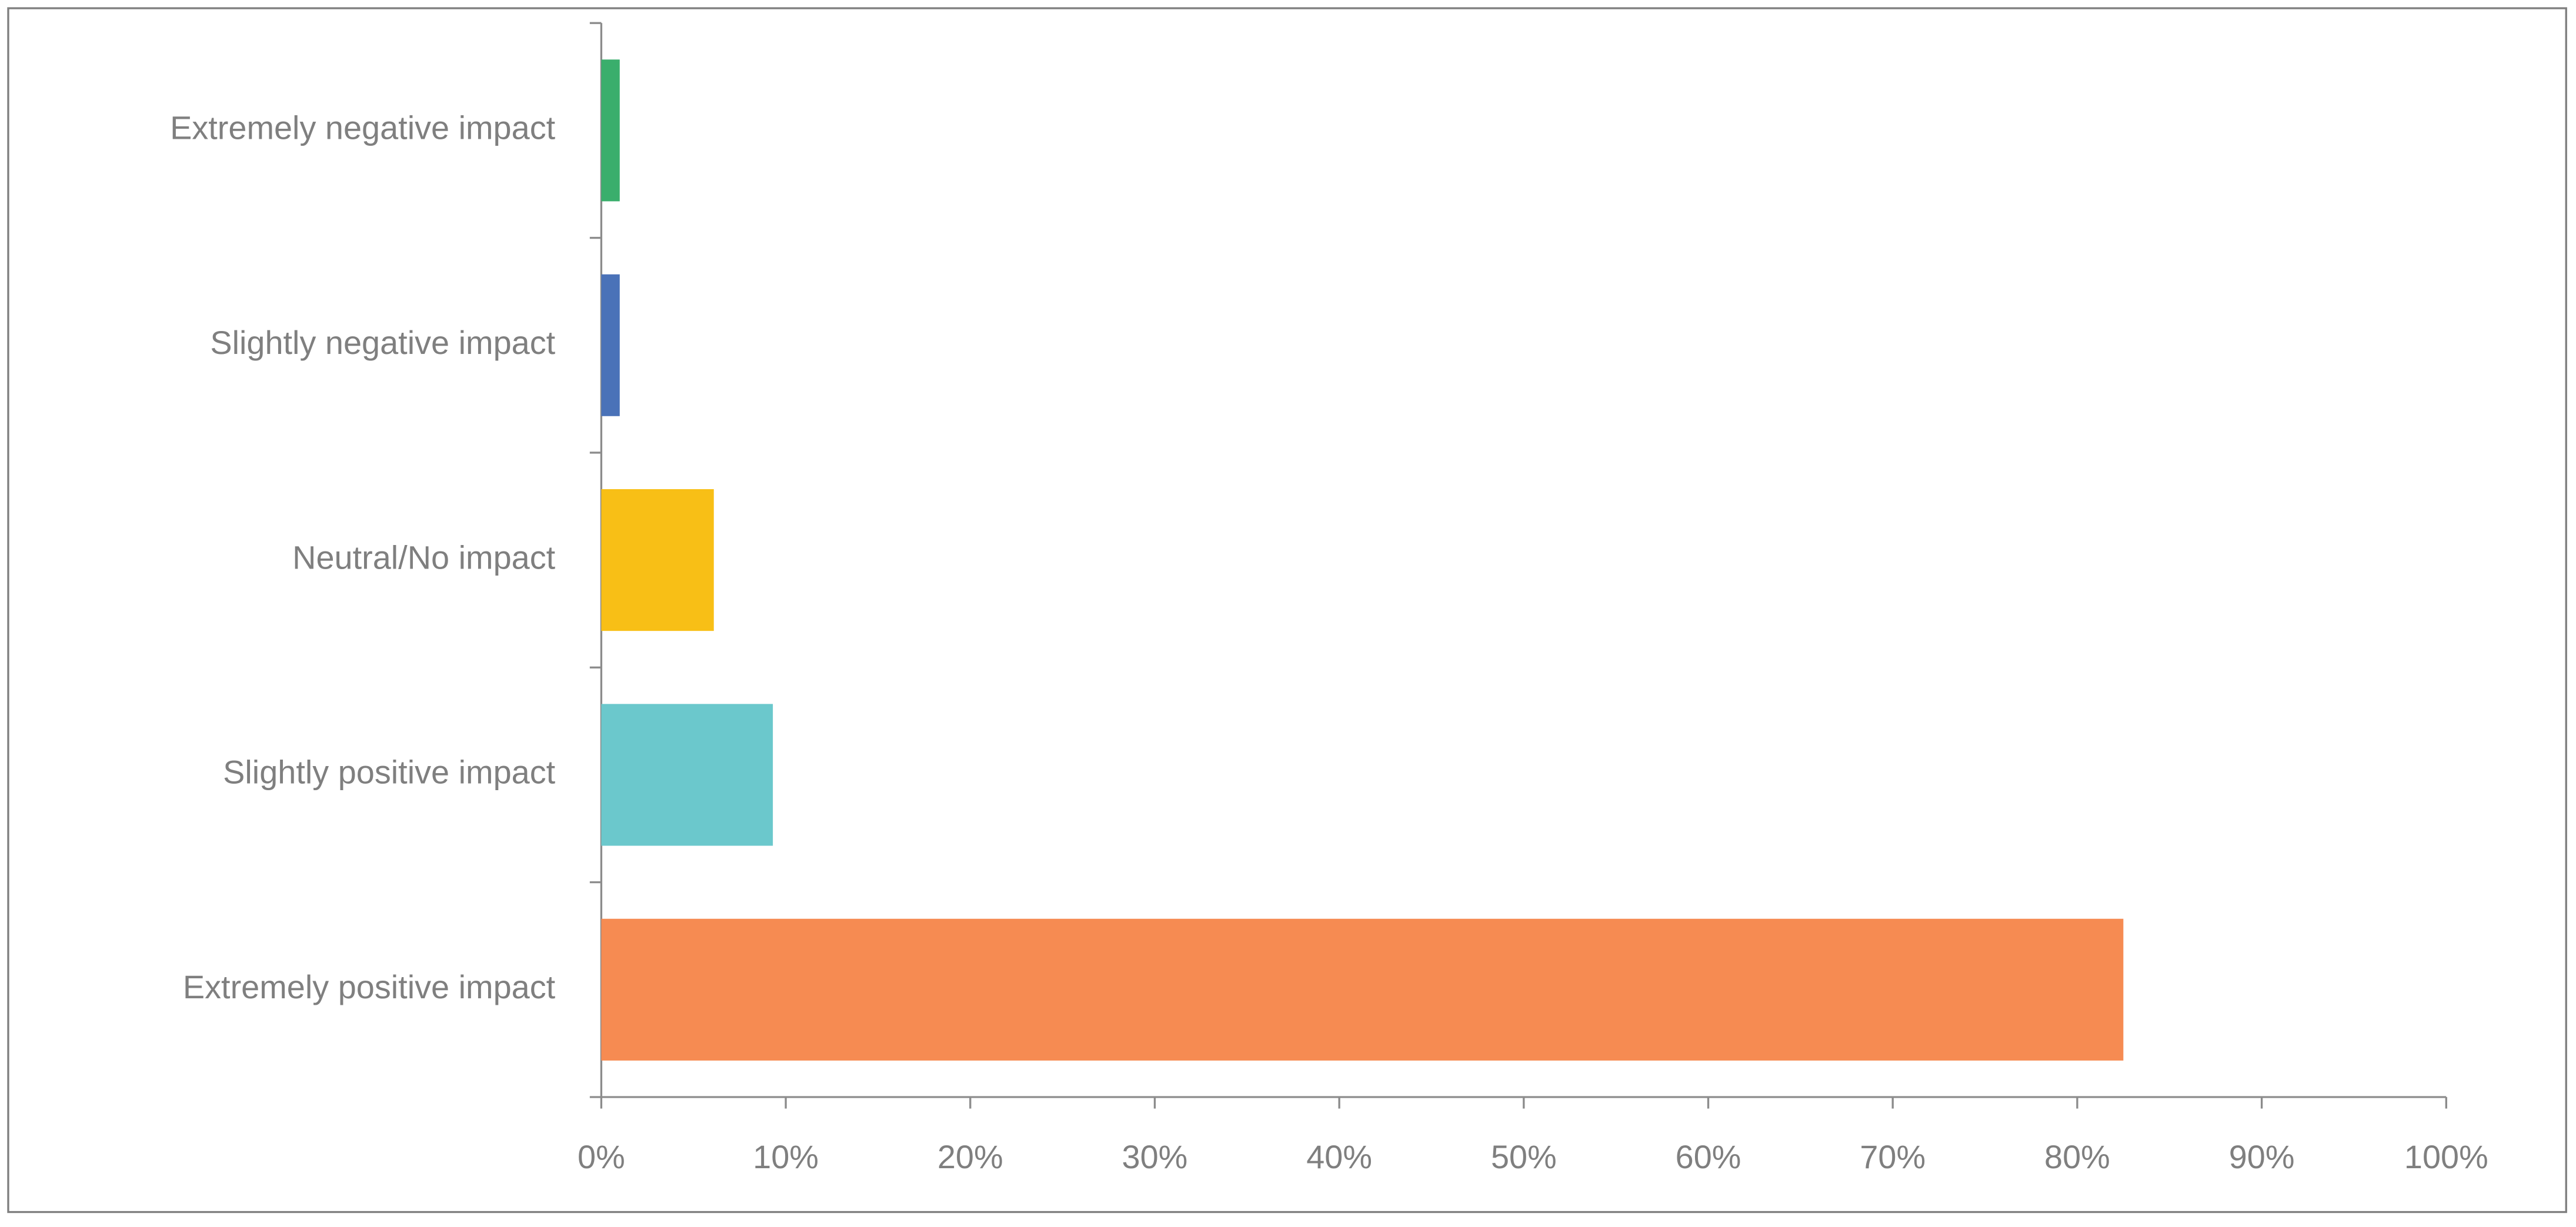  What do you see at coordinates (363, 128) in the screenshot?
I see `y-tick-label: Extremely negative impact` at bounding box center [363, 128].